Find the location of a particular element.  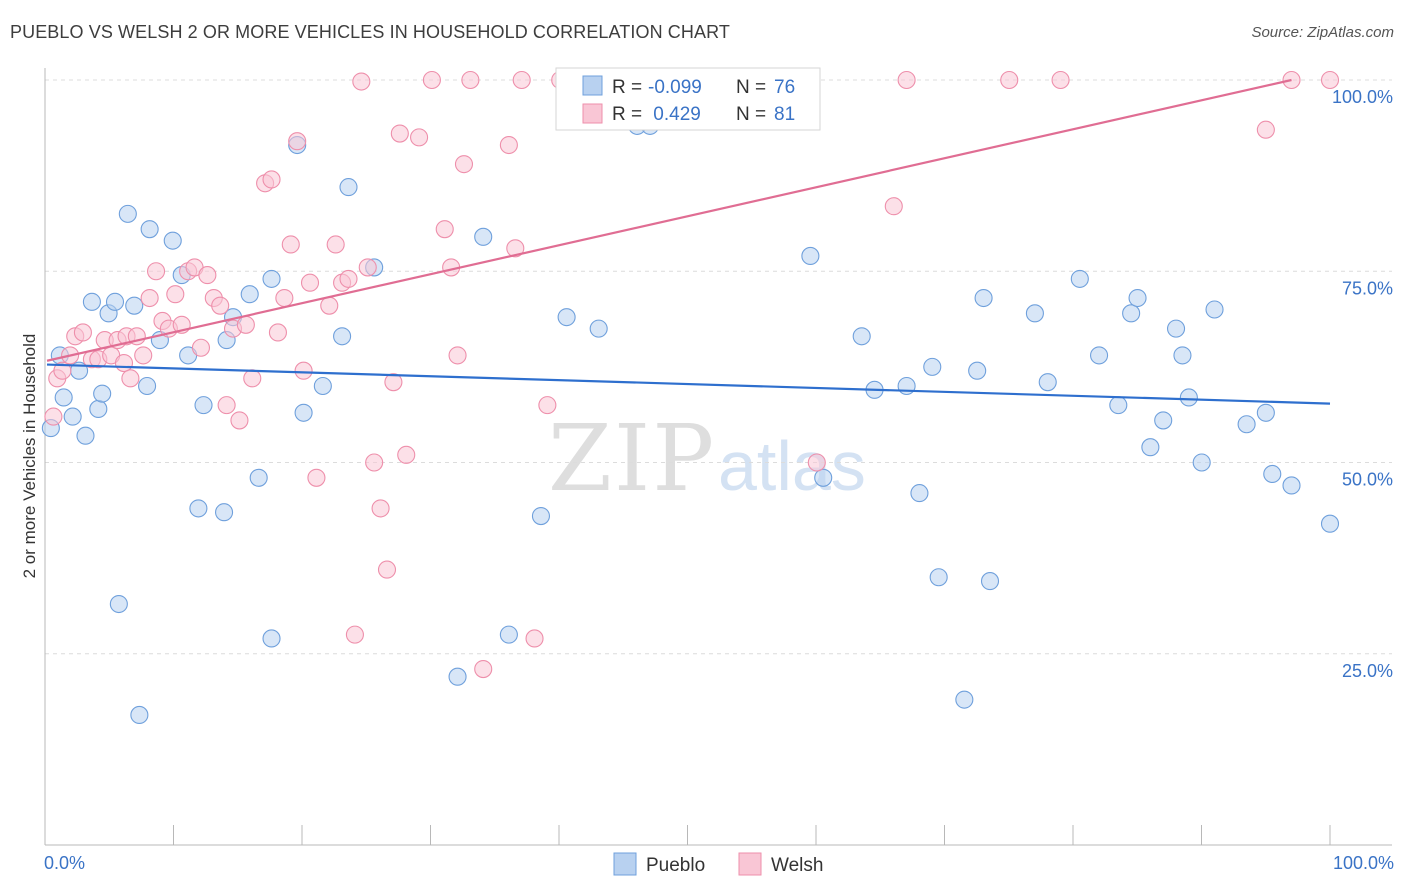

series-legend-swatch-pueblo is located at coordinates (625, 864).